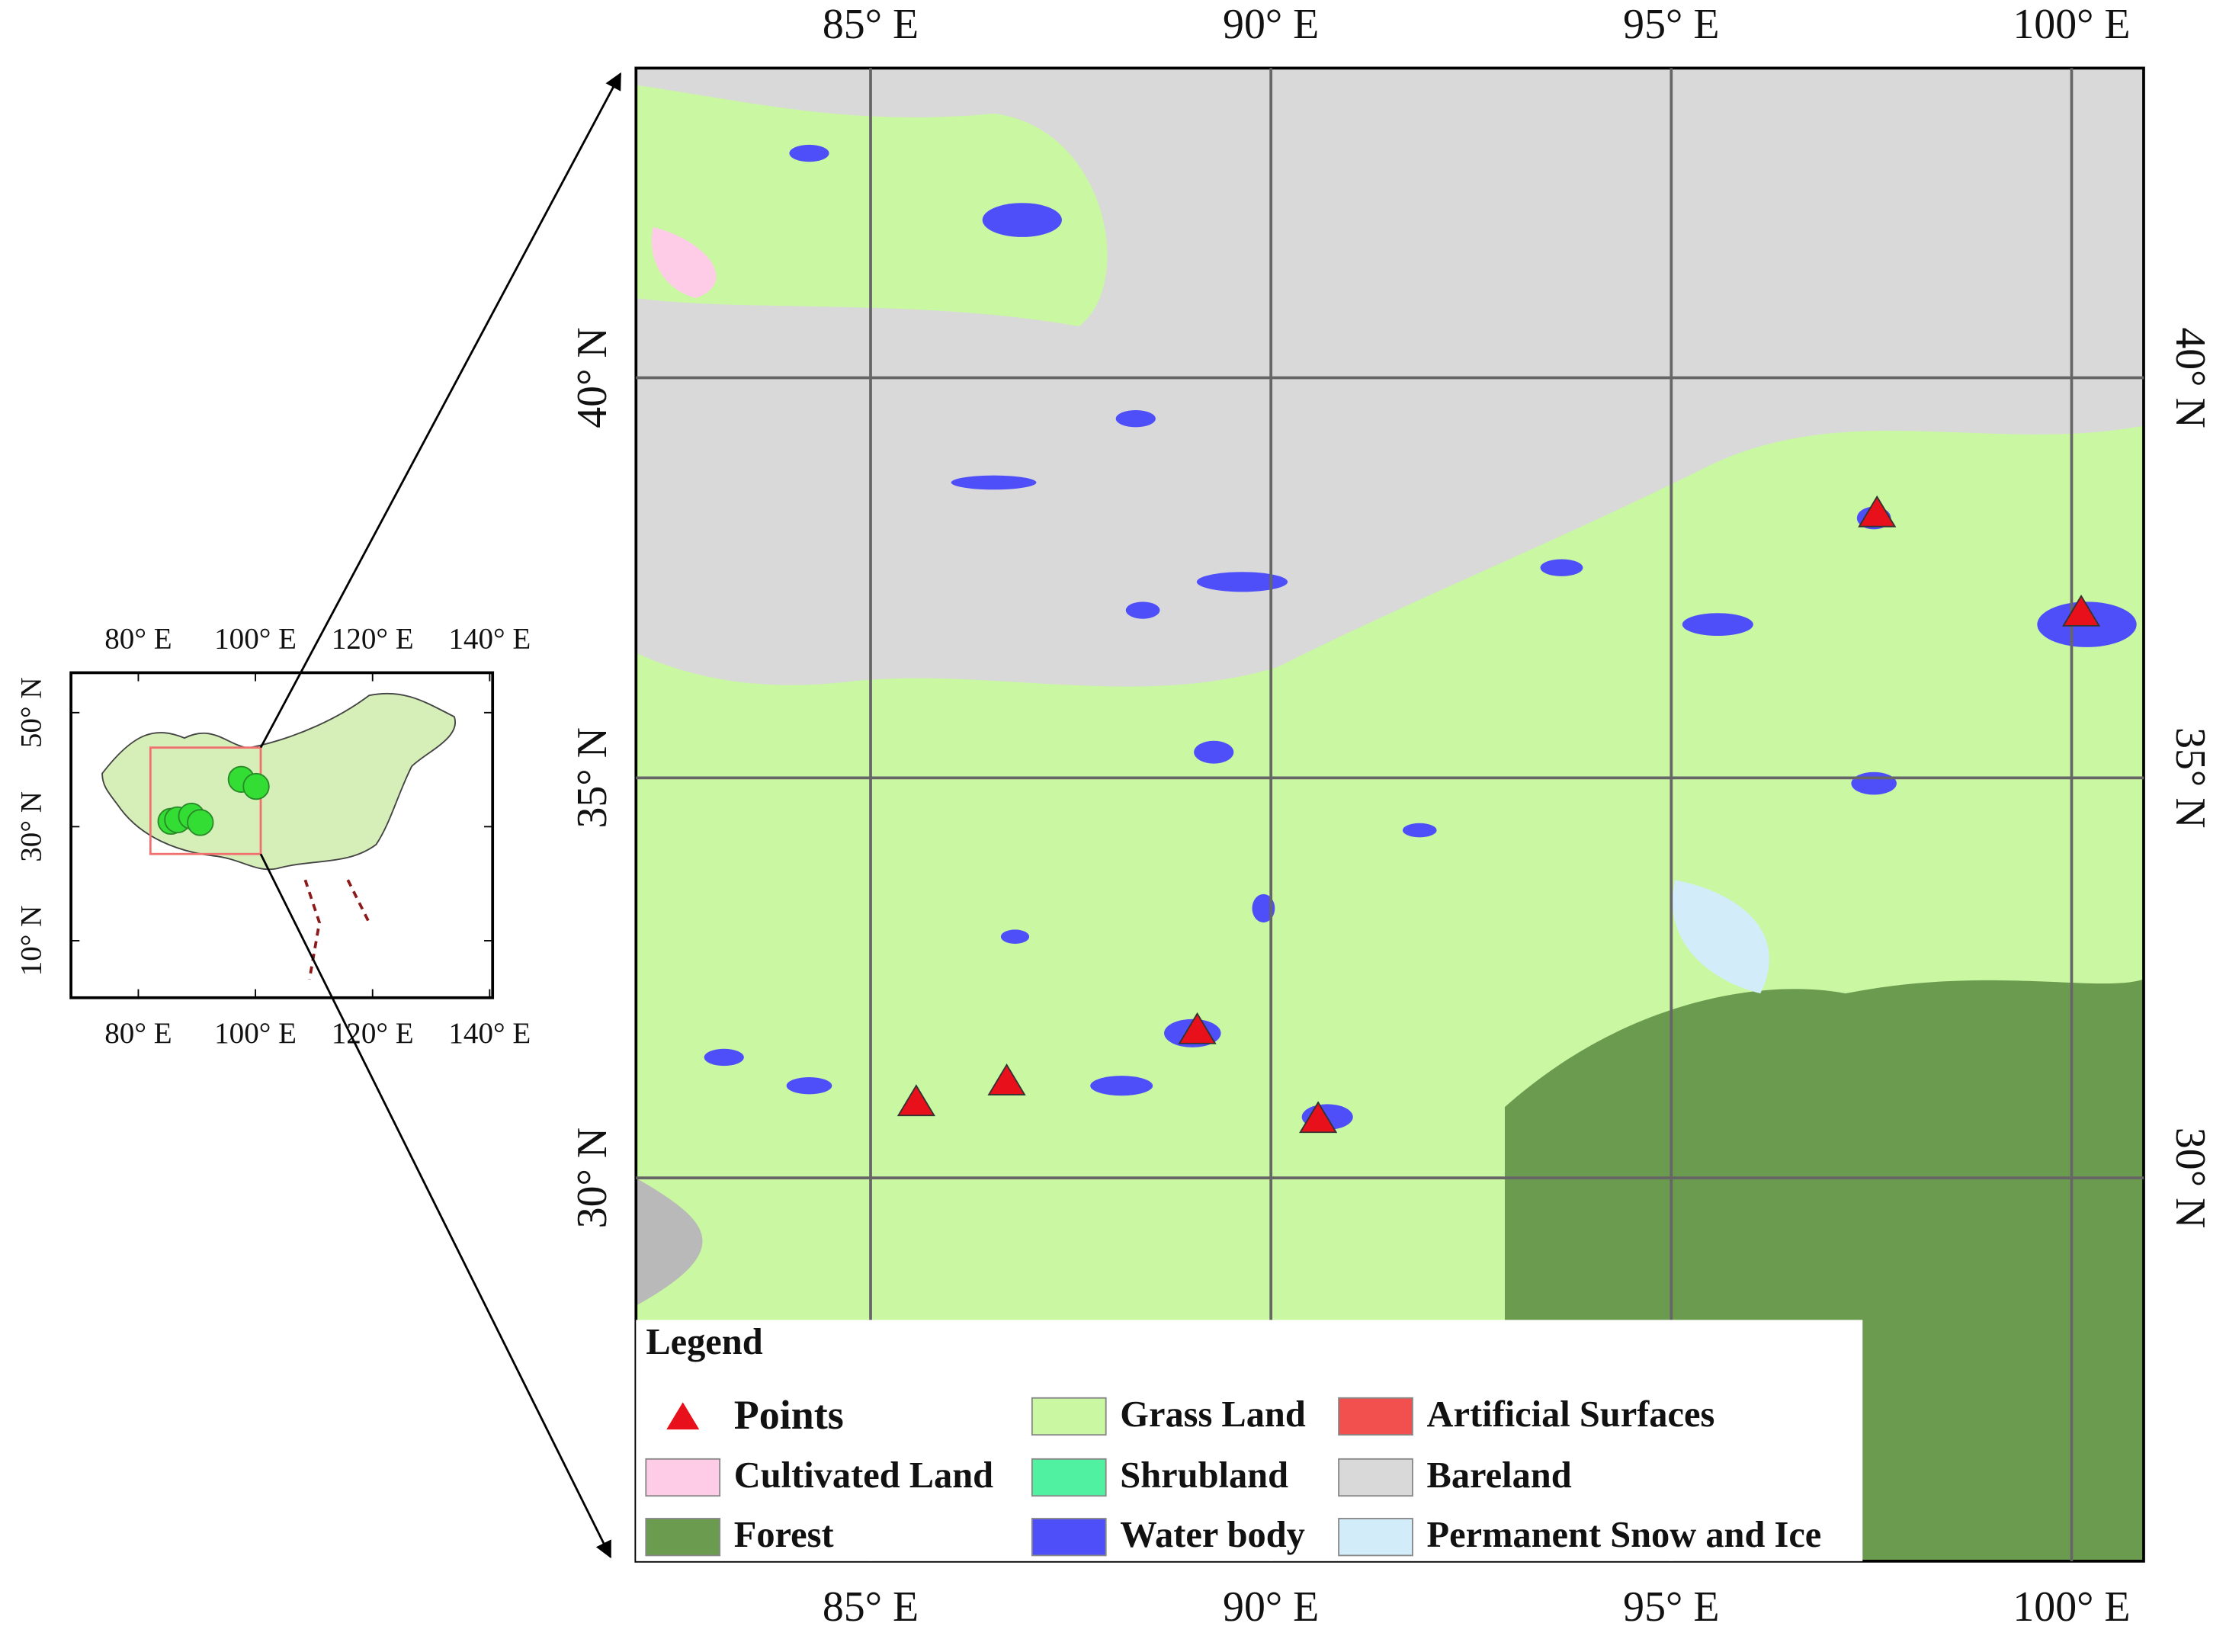 The height and width of the screenshot is (1652, 2226). What do you see at coordinates (32, 941) in the screenshot?
I see `y-tick-label: 10° N` at bounding box center [32, 941].